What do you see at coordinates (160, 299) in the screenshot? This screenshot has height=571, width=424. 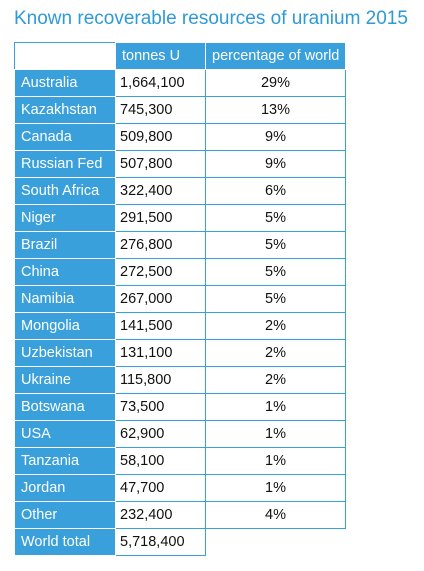 I see `tonnes-cell: 267,000` at bounding box center [160, 299].